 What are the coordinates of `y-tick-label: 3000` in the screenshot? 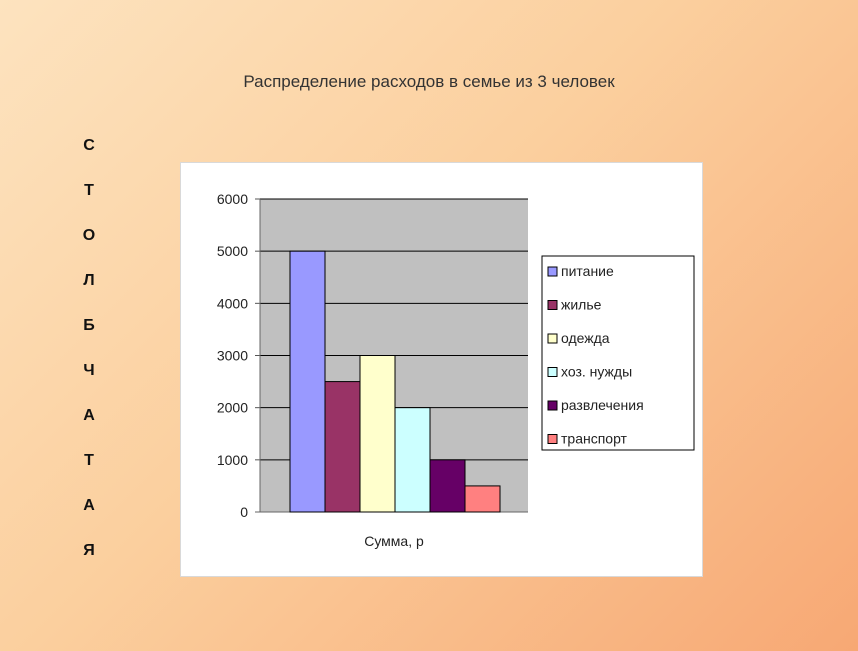 It's located at (232, 356).